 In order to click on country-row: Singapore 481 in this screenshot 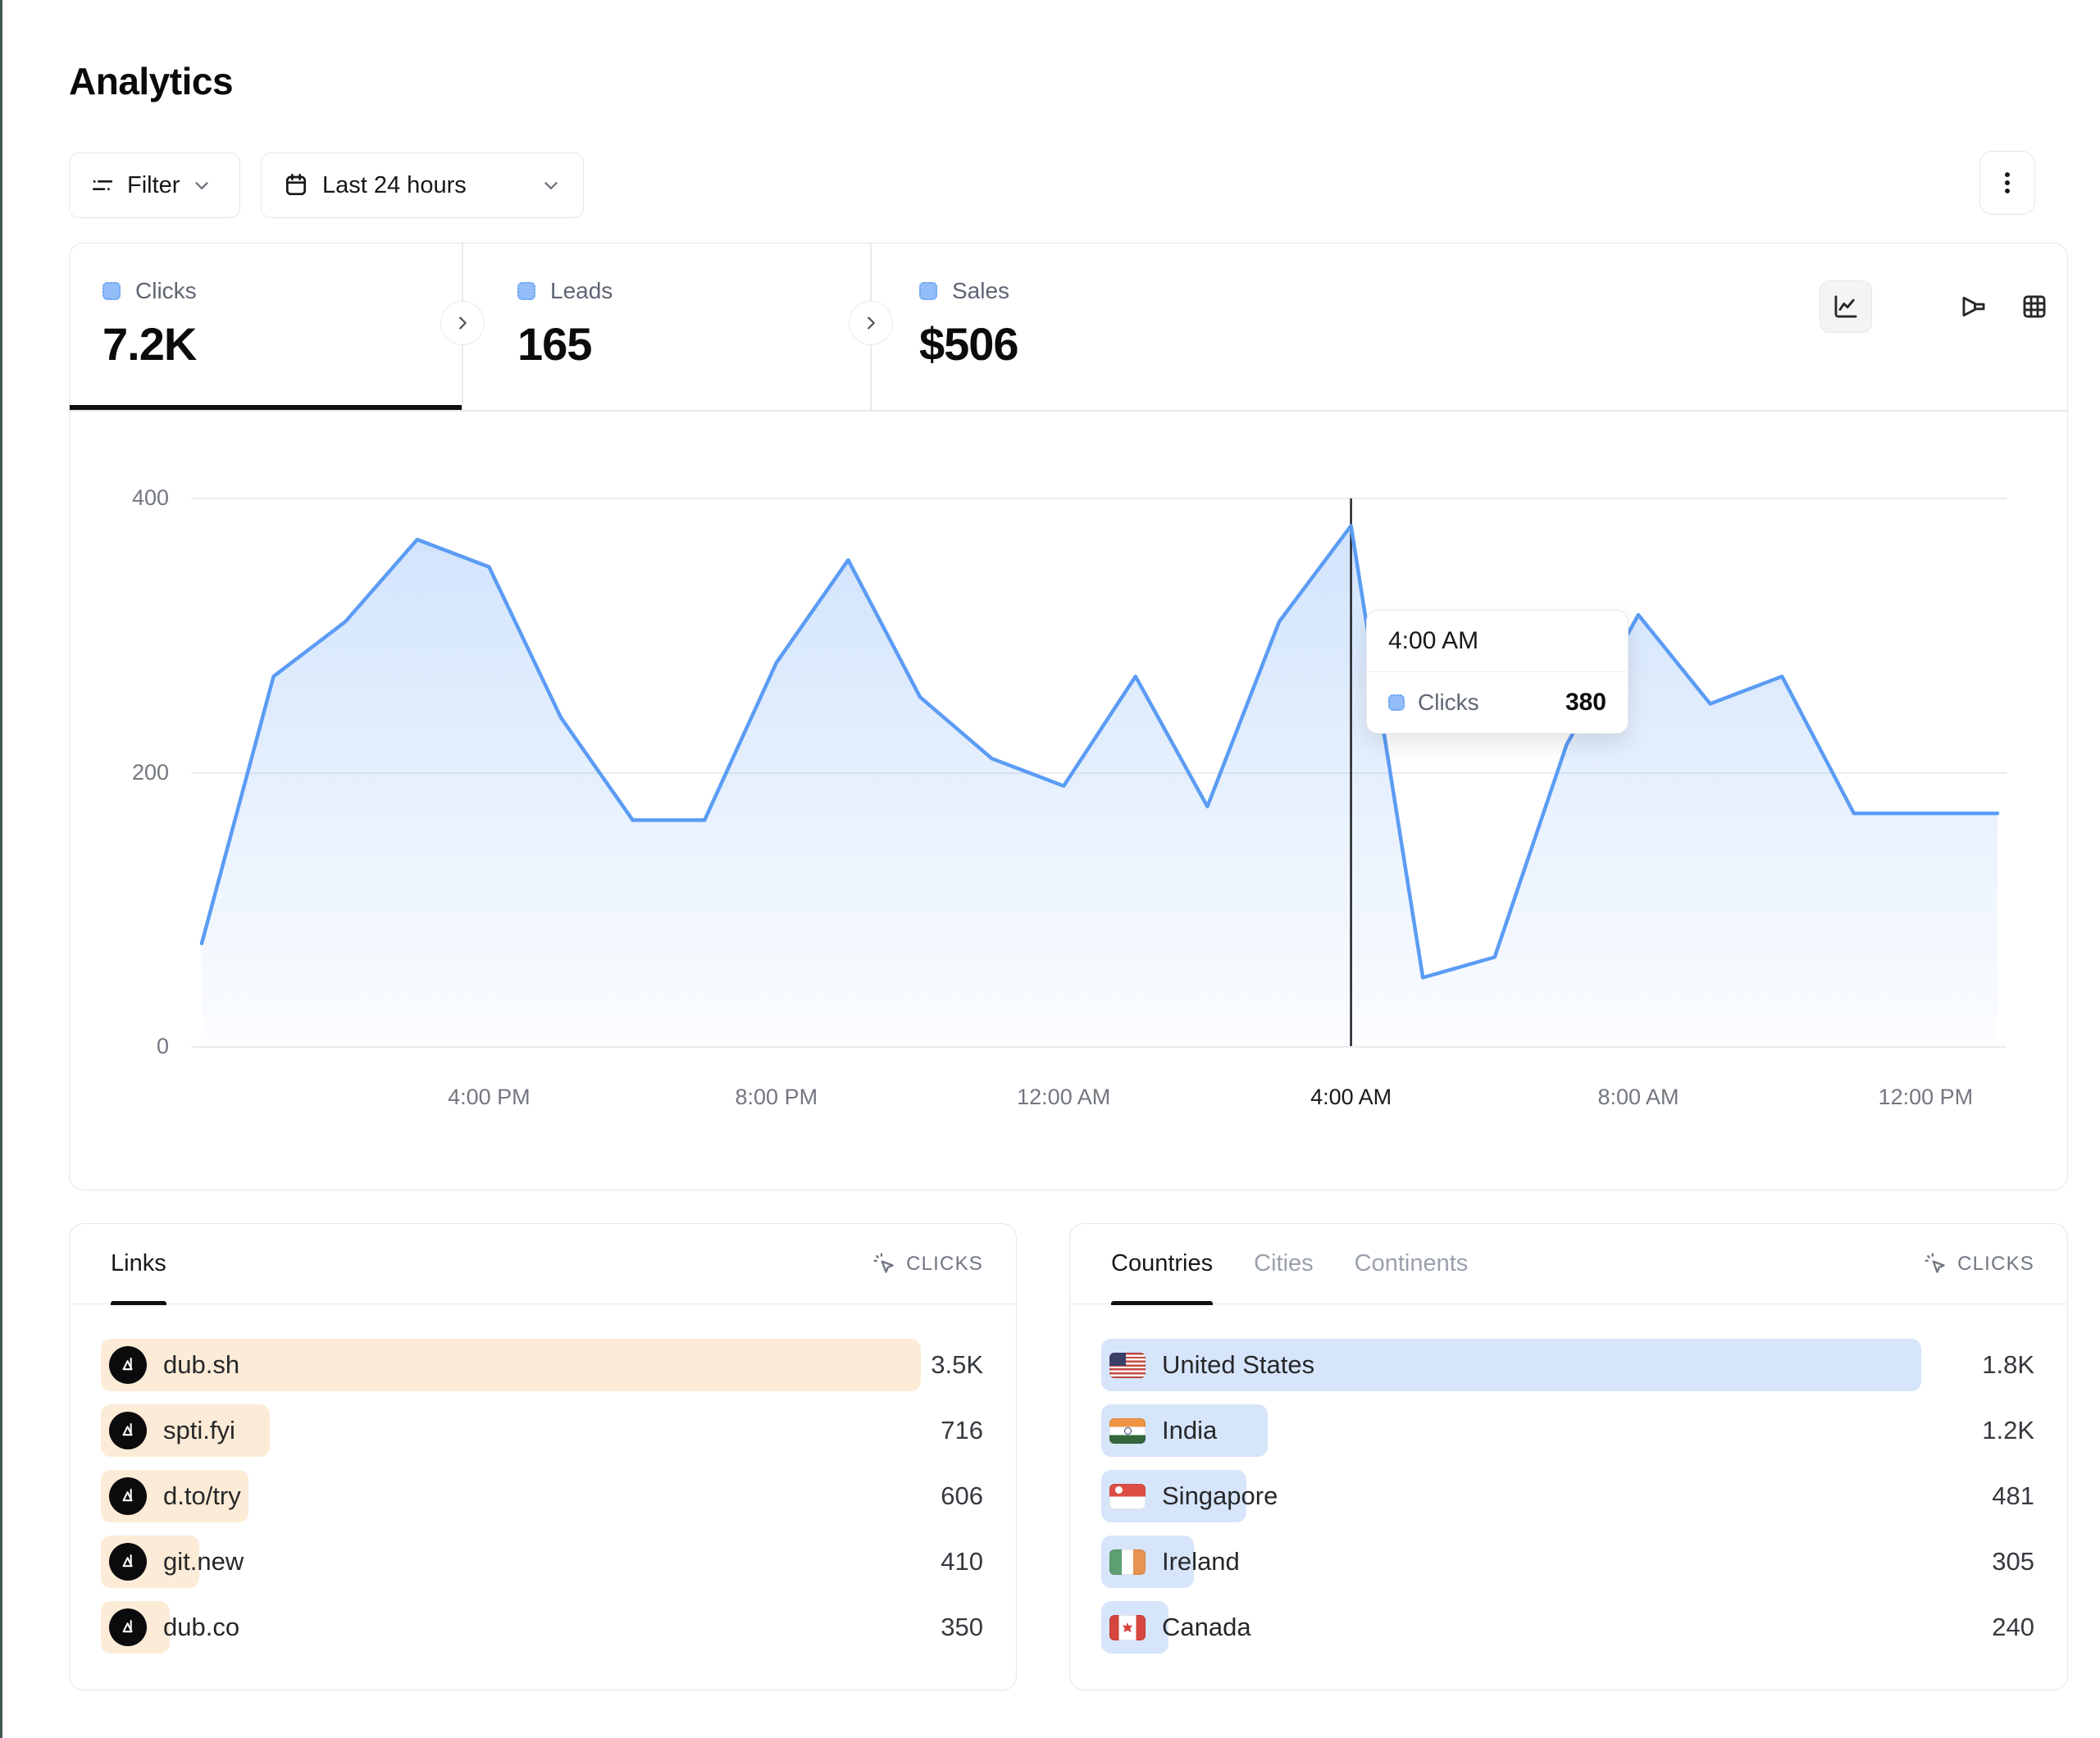, I will do `click(1567, 1496)`.